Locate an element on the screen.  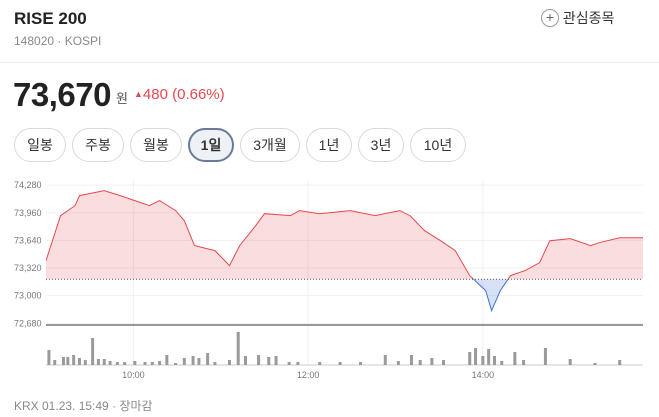
watch-label: 관심종목 is located at coordinates (588, 18).